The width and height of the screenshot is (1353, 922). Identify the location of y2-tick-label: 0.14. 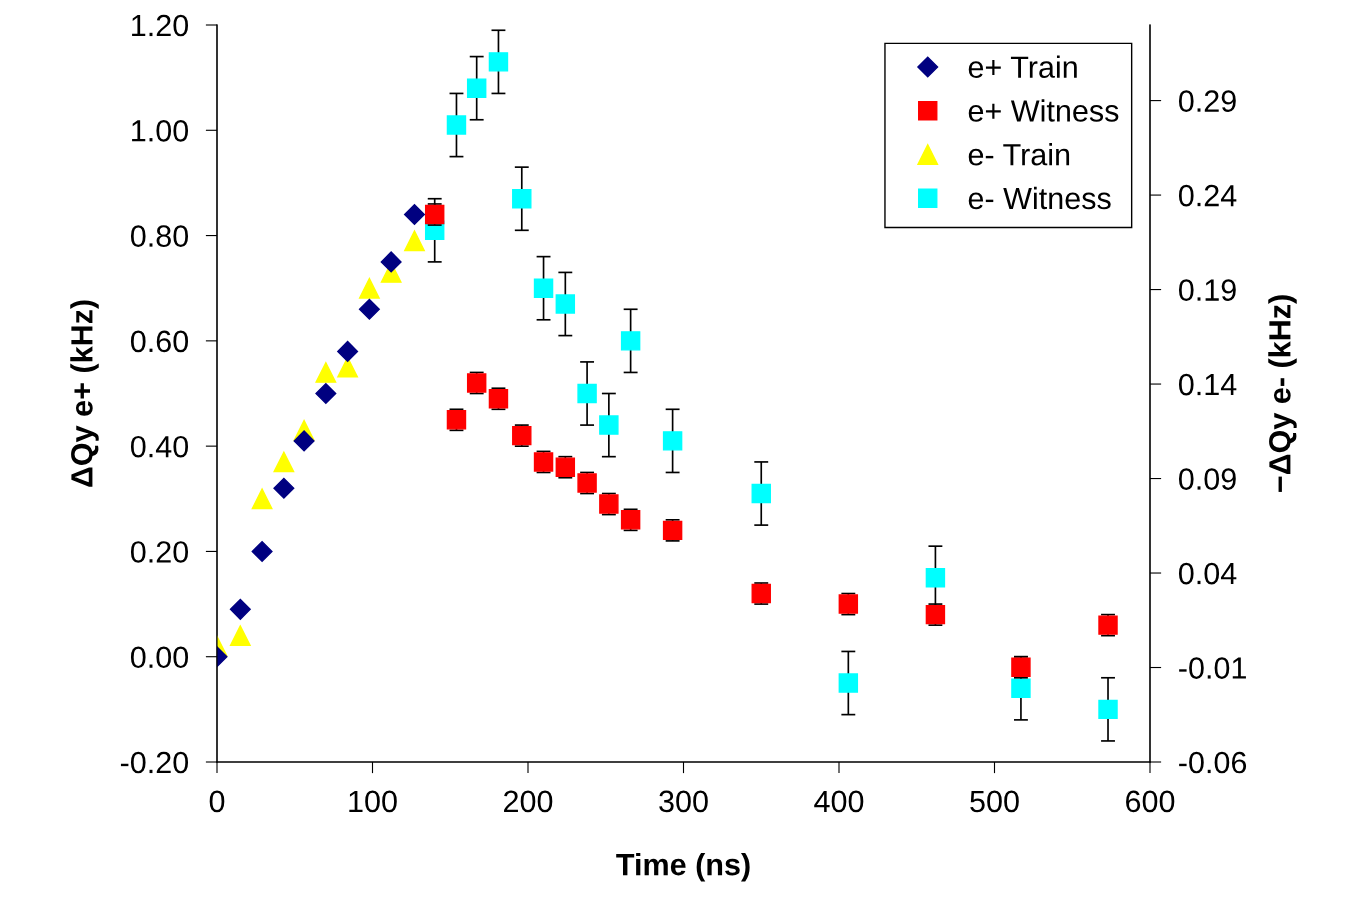
(1207, 384).